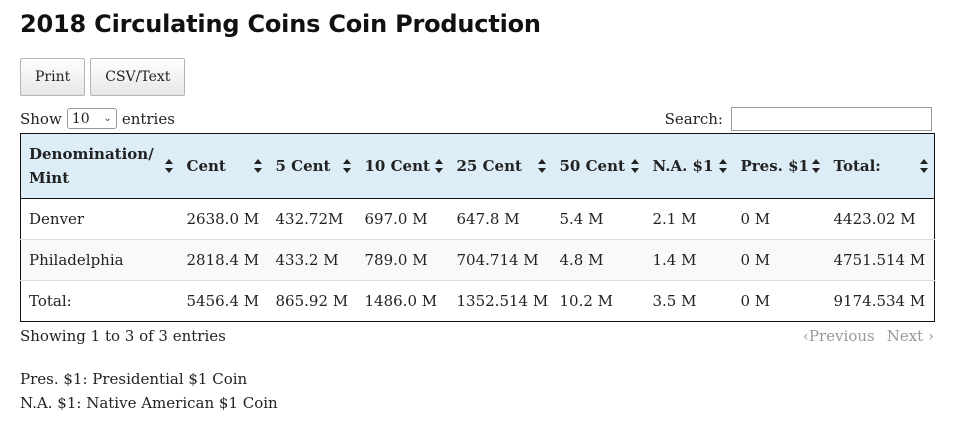 The width and height of the screenshot is (956, 428). Describe the element at coordinates (80, 118) in the screenshot. I see `entries-select-value: 10` at that location.